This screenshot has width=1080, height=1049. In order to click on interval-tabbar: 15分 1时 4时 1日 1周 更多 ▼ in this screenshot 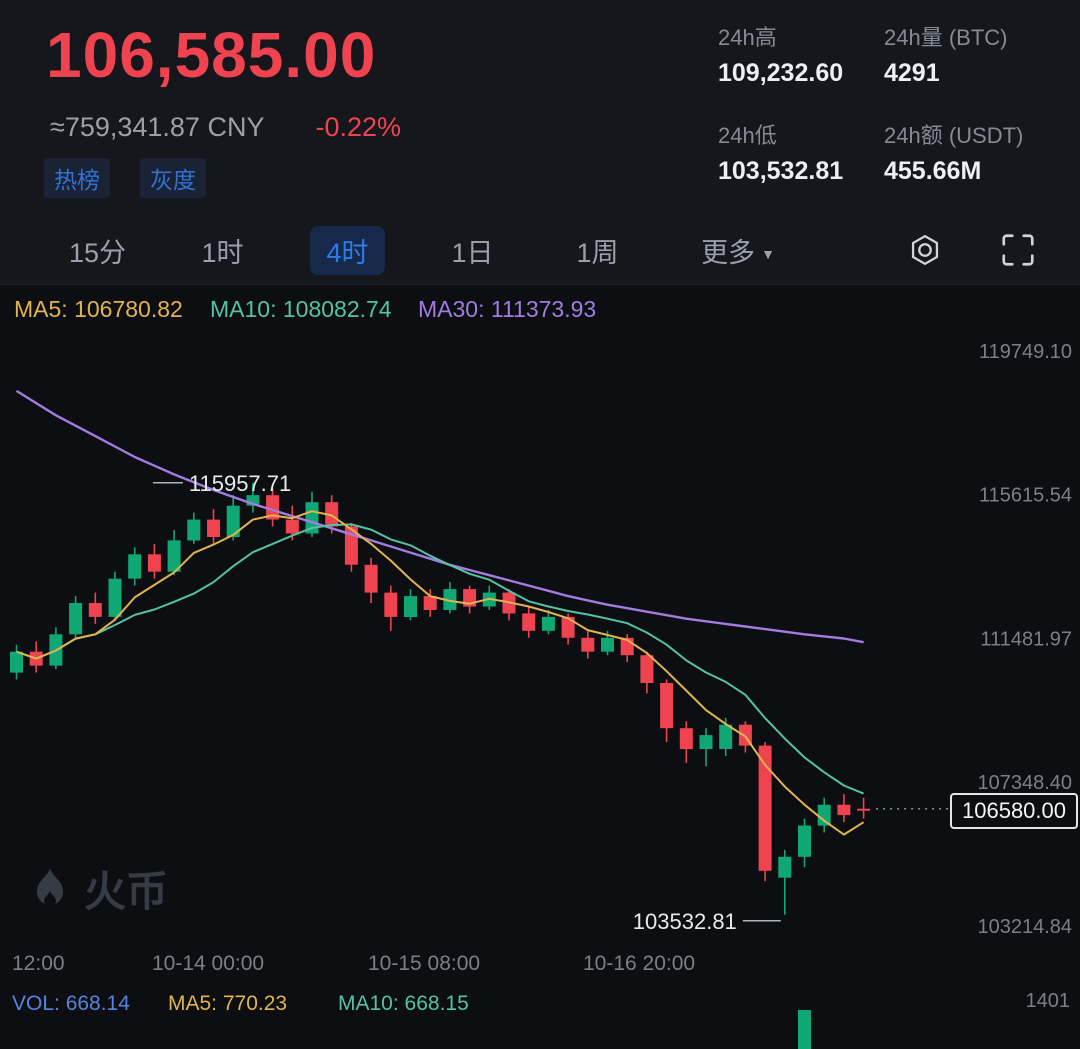, I will do `click(540, 250)`.